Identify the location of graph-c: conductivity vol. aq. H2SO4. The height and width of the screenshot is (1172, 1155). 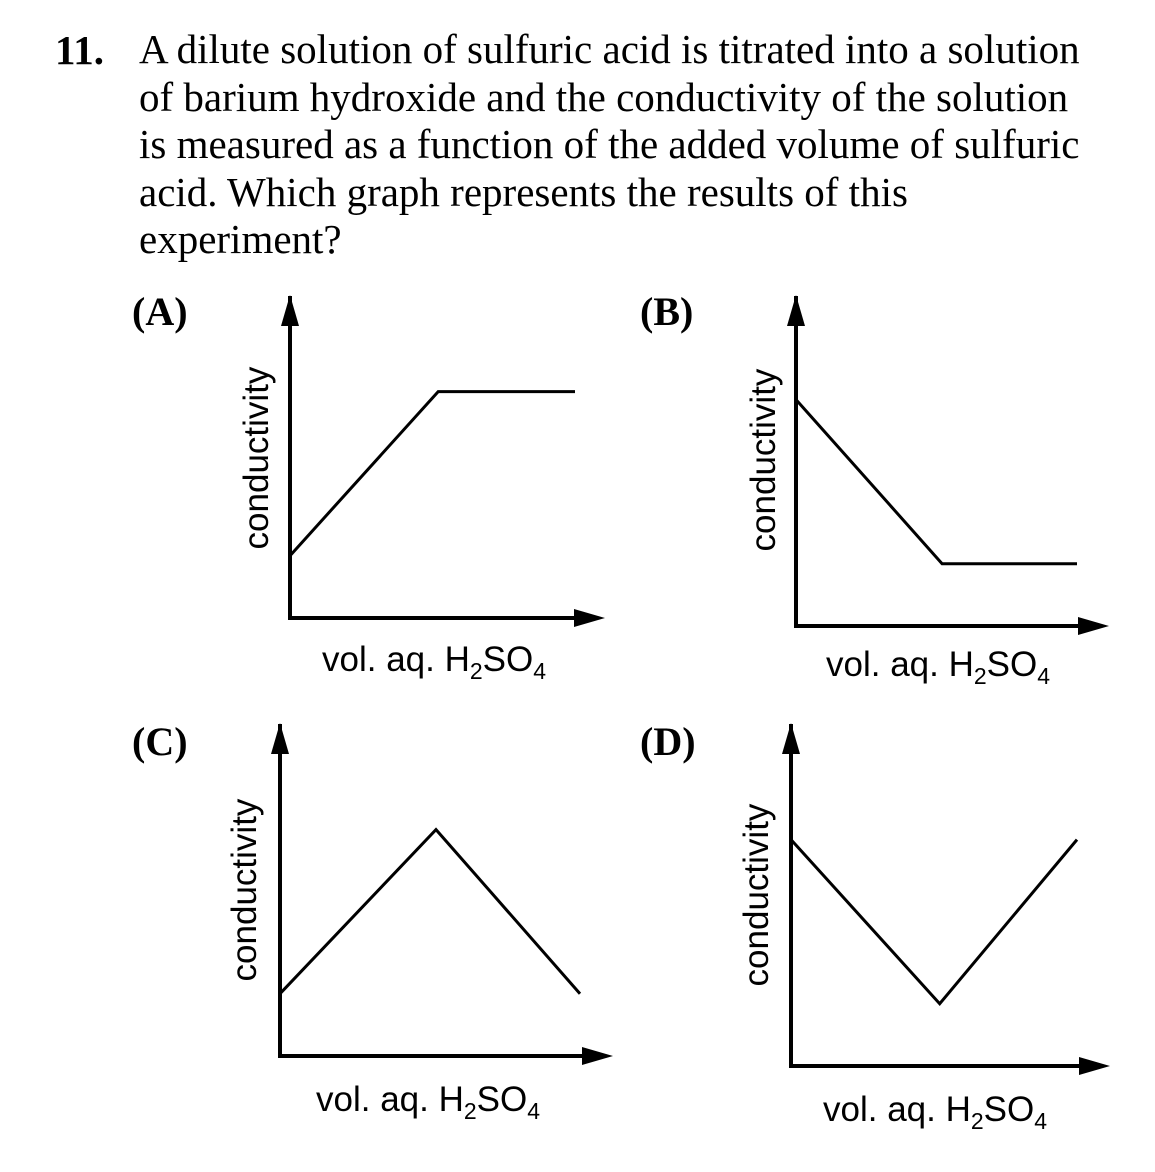
(419, 923).